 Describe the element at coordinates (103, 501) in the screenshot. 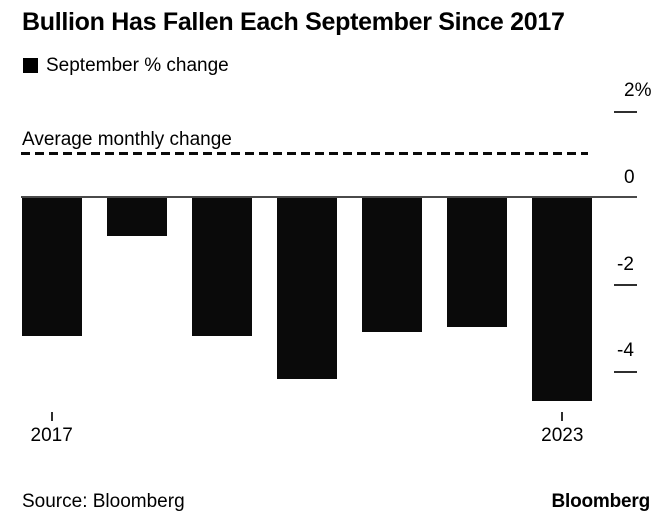

I see `source-credit: Source: Bloomberg` at that location.